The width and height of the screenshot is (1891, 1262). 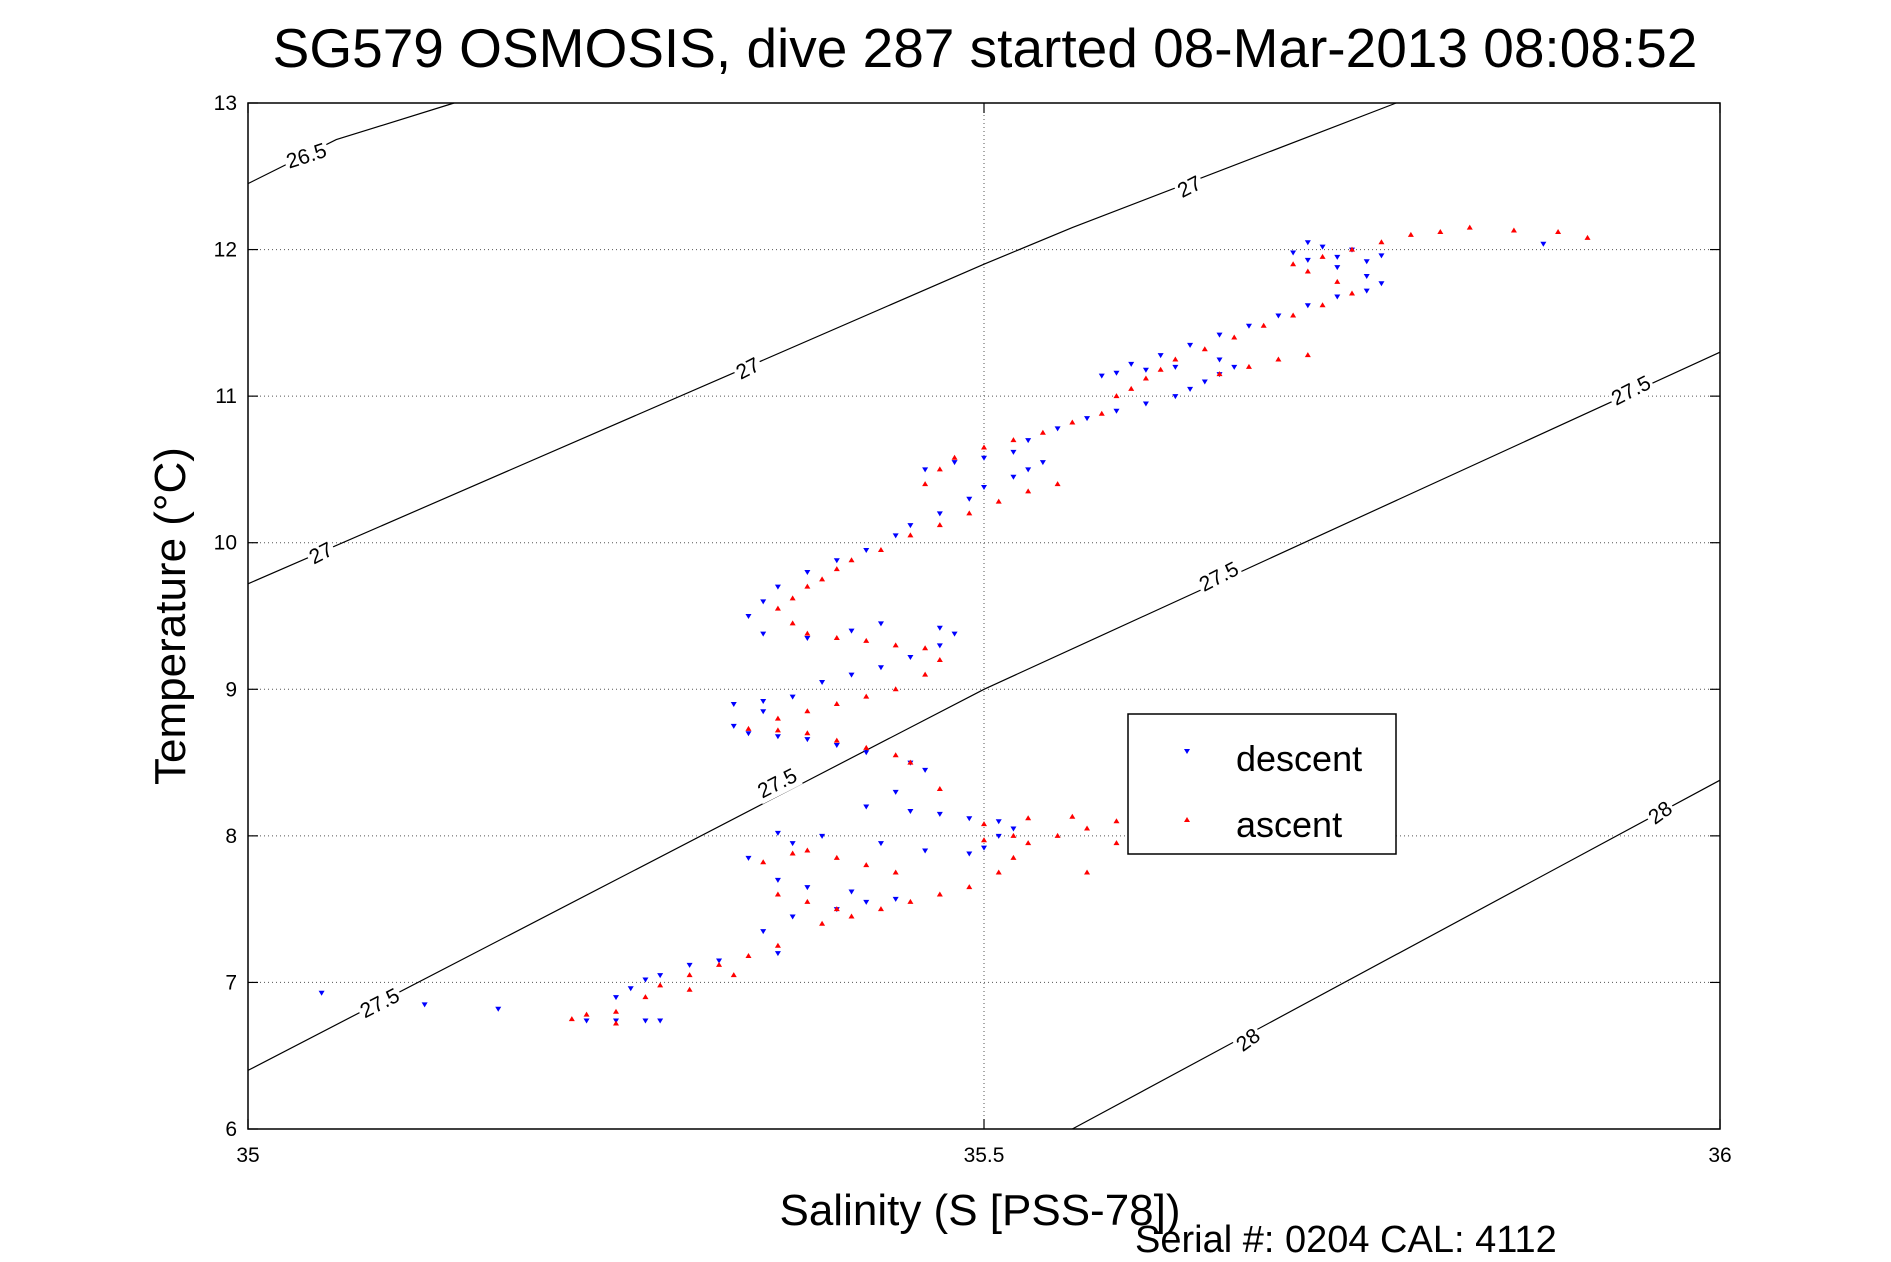 What do you see at coordinates (1289, 824) in the screenshot?
I see `legend-label-ascent: ascent` at bounding box center [1289, 824].